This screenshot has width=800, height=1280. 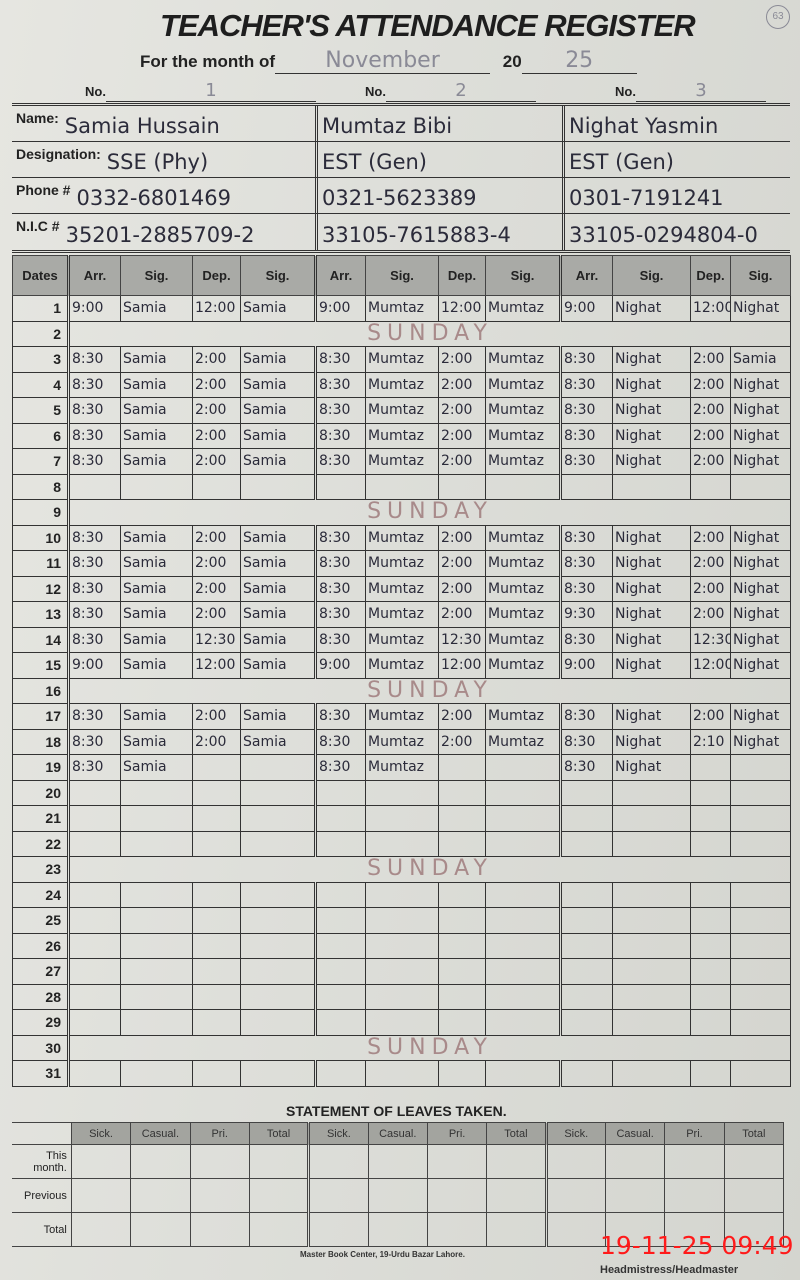 I want to click on teacher-phone: 0332-6801469, so click(x=154, y=198).